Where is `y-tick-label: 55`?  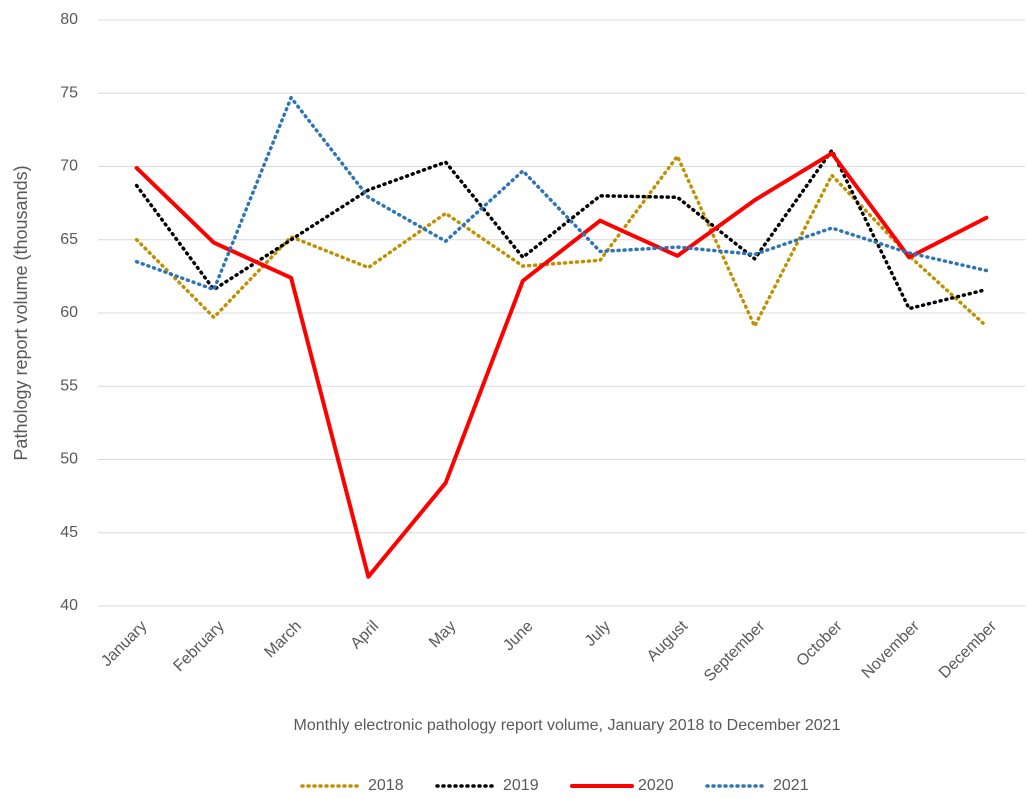
y-tick-label: 55 is located at coordinates (69, 385).